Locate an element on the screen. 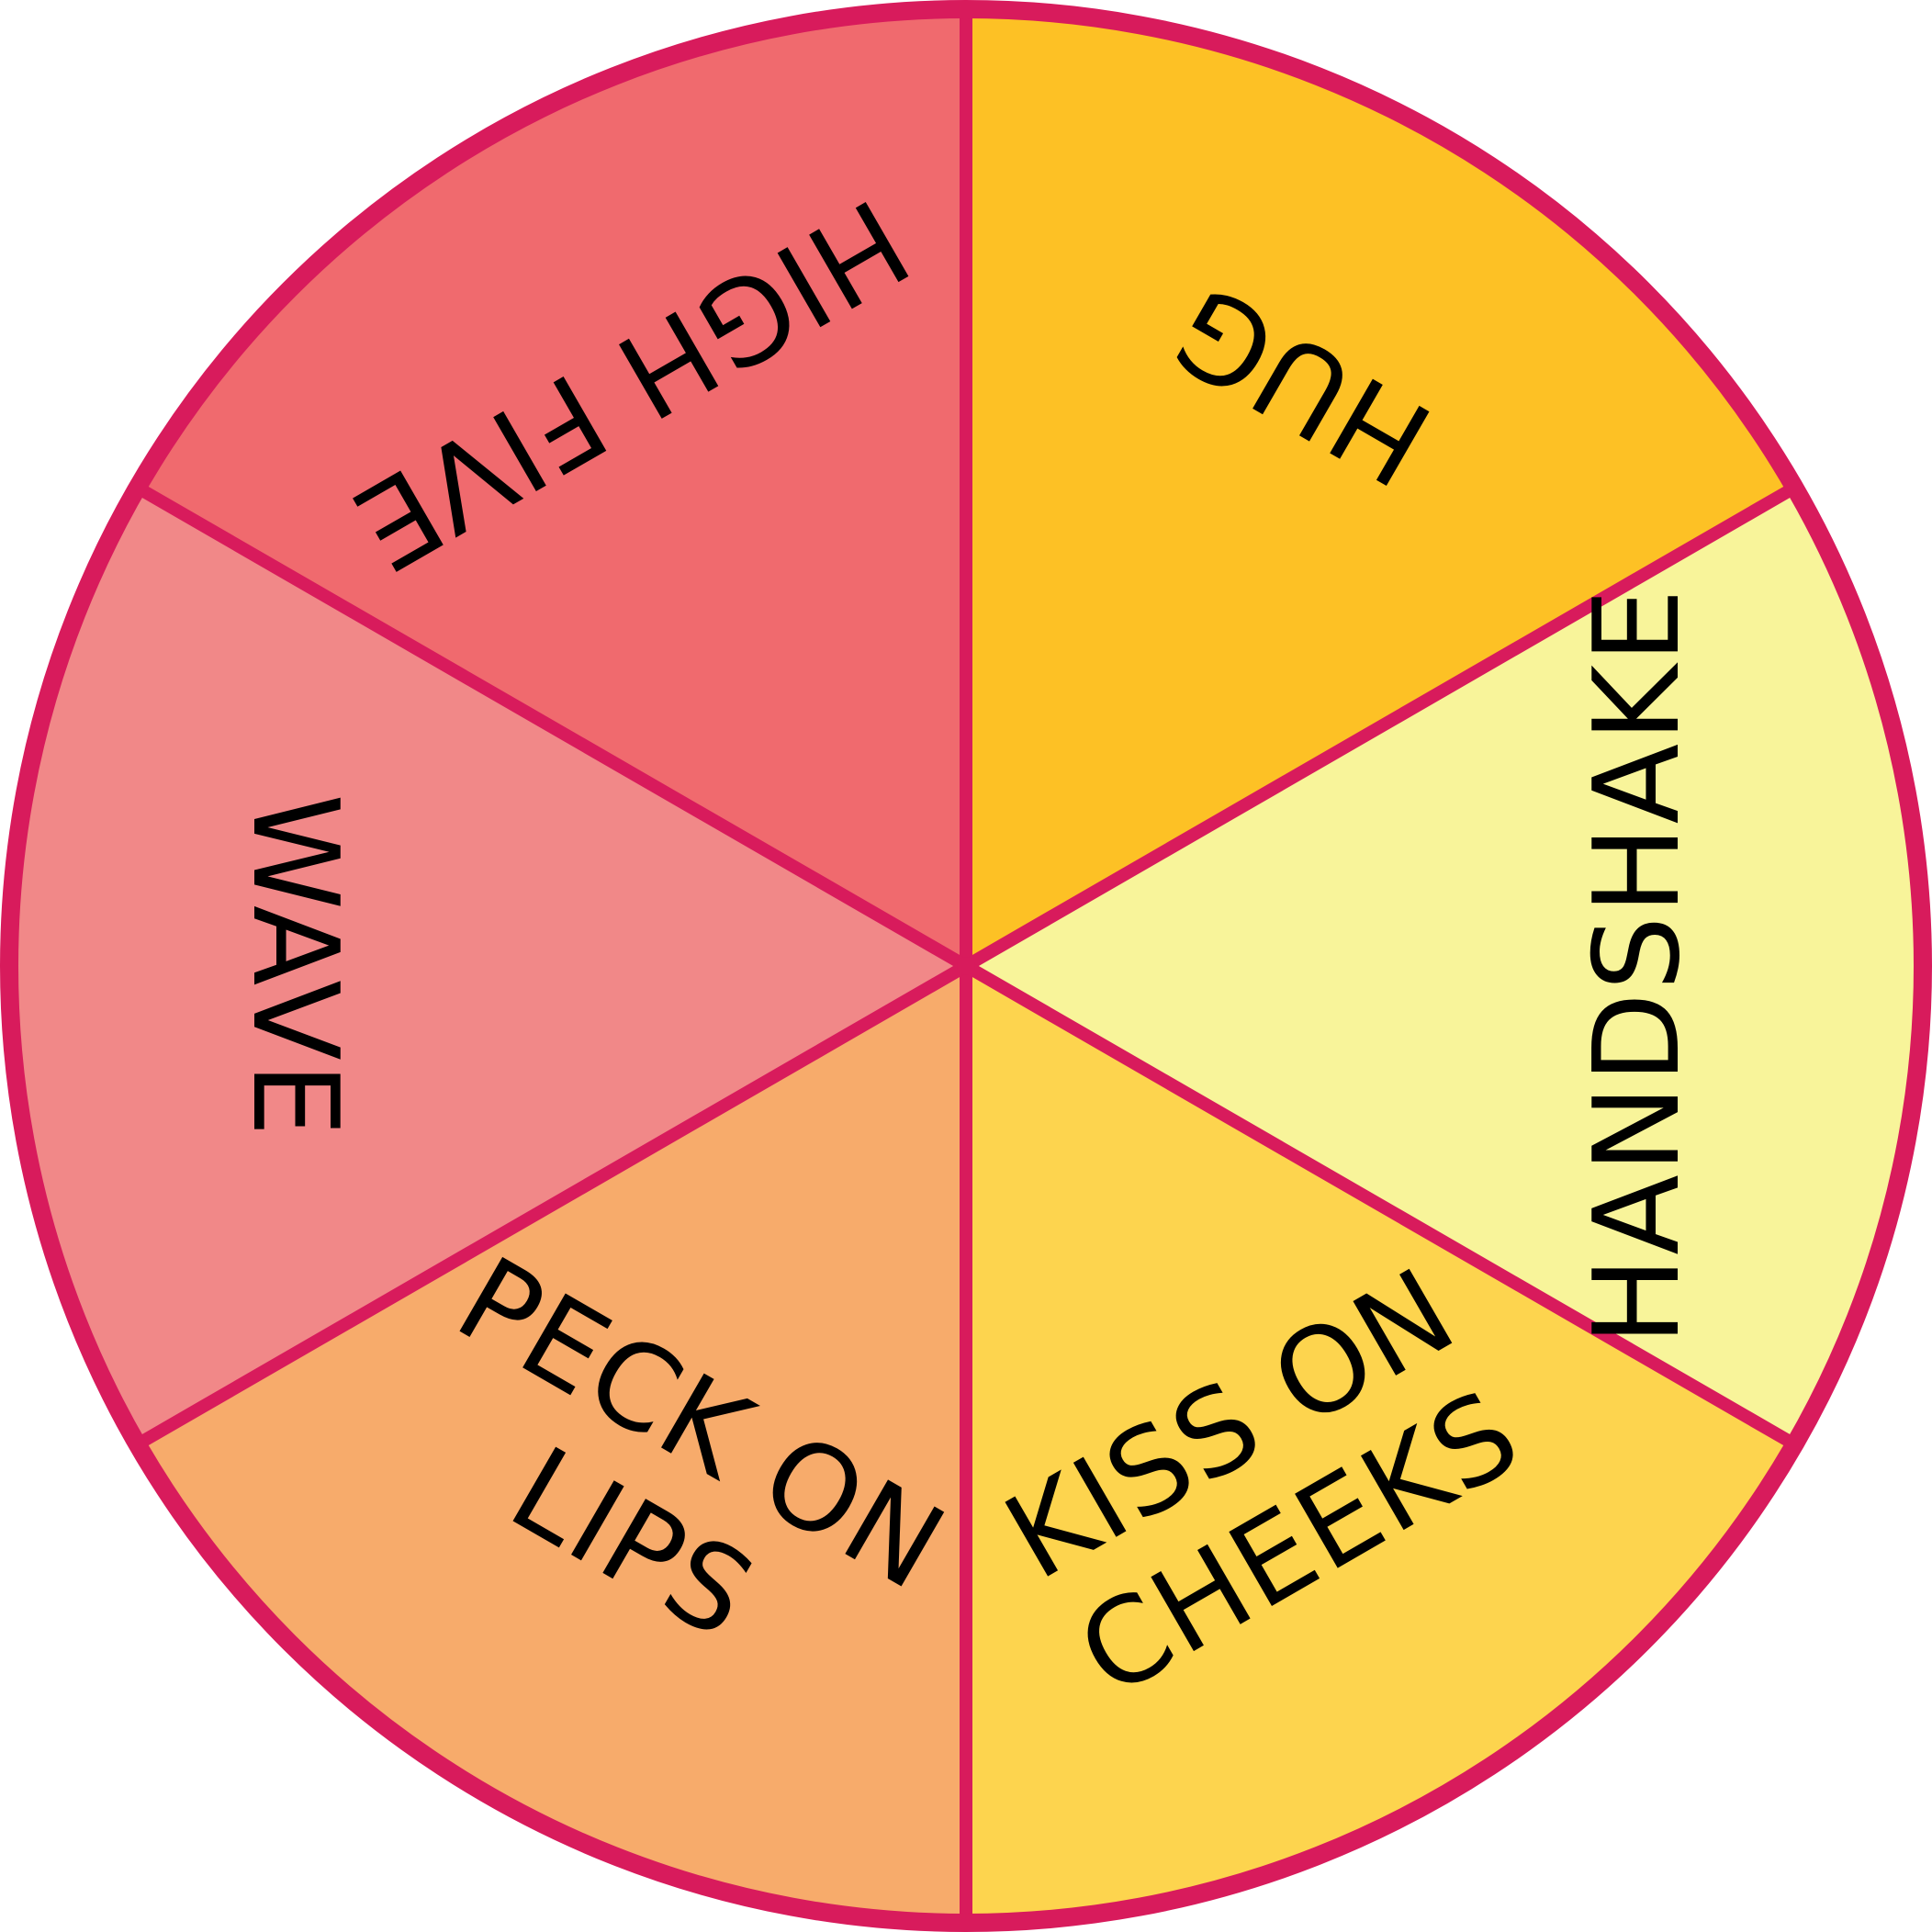 Image resolution: width=1932 pixels, height=1932 pixels. spoke-handshake is located at coordinates (1380, 727).